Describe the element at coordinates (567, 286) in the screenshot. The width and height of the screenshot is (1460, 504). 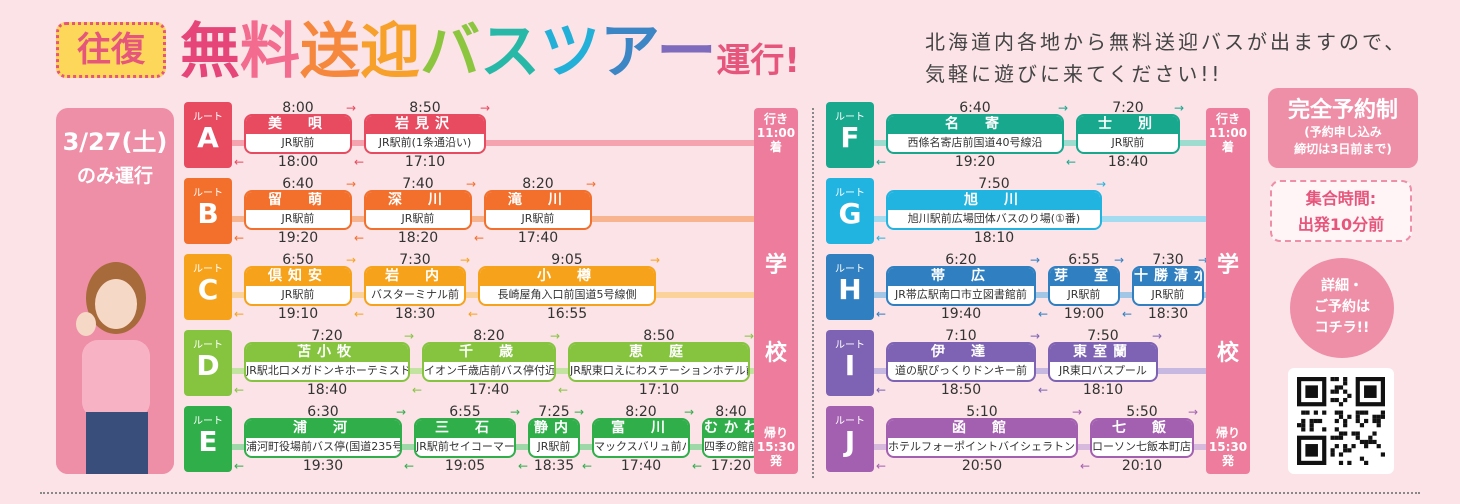
I see `bus-stop: 小 樽長崎屋角入口前国道5号線側` at that location.